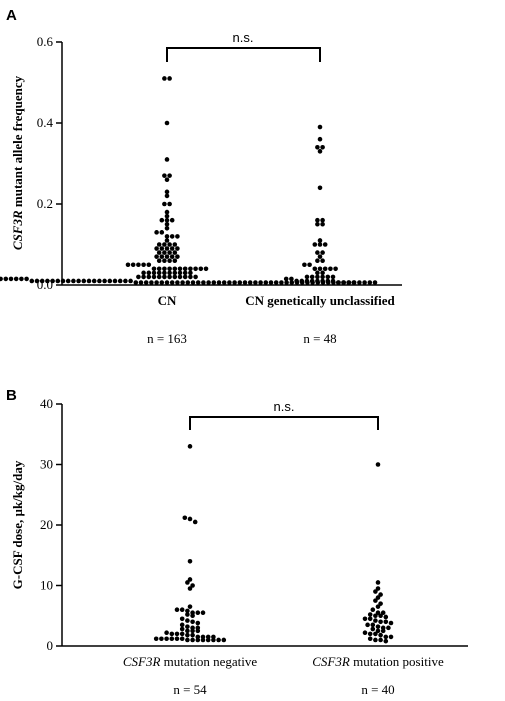 Image resolution: width=505 pixels, height=701 pixels. Describe the element at coordinates (50, 645) in the screenshot. I see `panel-b-y-tick-label: 0` at that location.